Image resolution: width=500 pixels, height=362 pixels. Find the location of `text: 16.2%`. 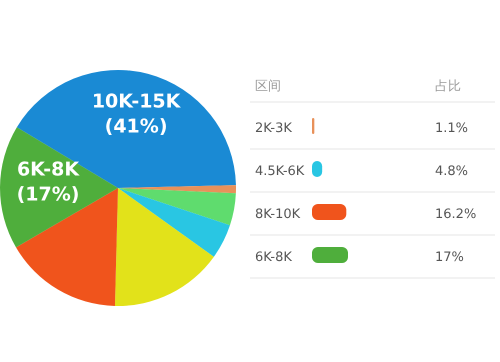

text: 16.2% is located at coordinates (455, 214).